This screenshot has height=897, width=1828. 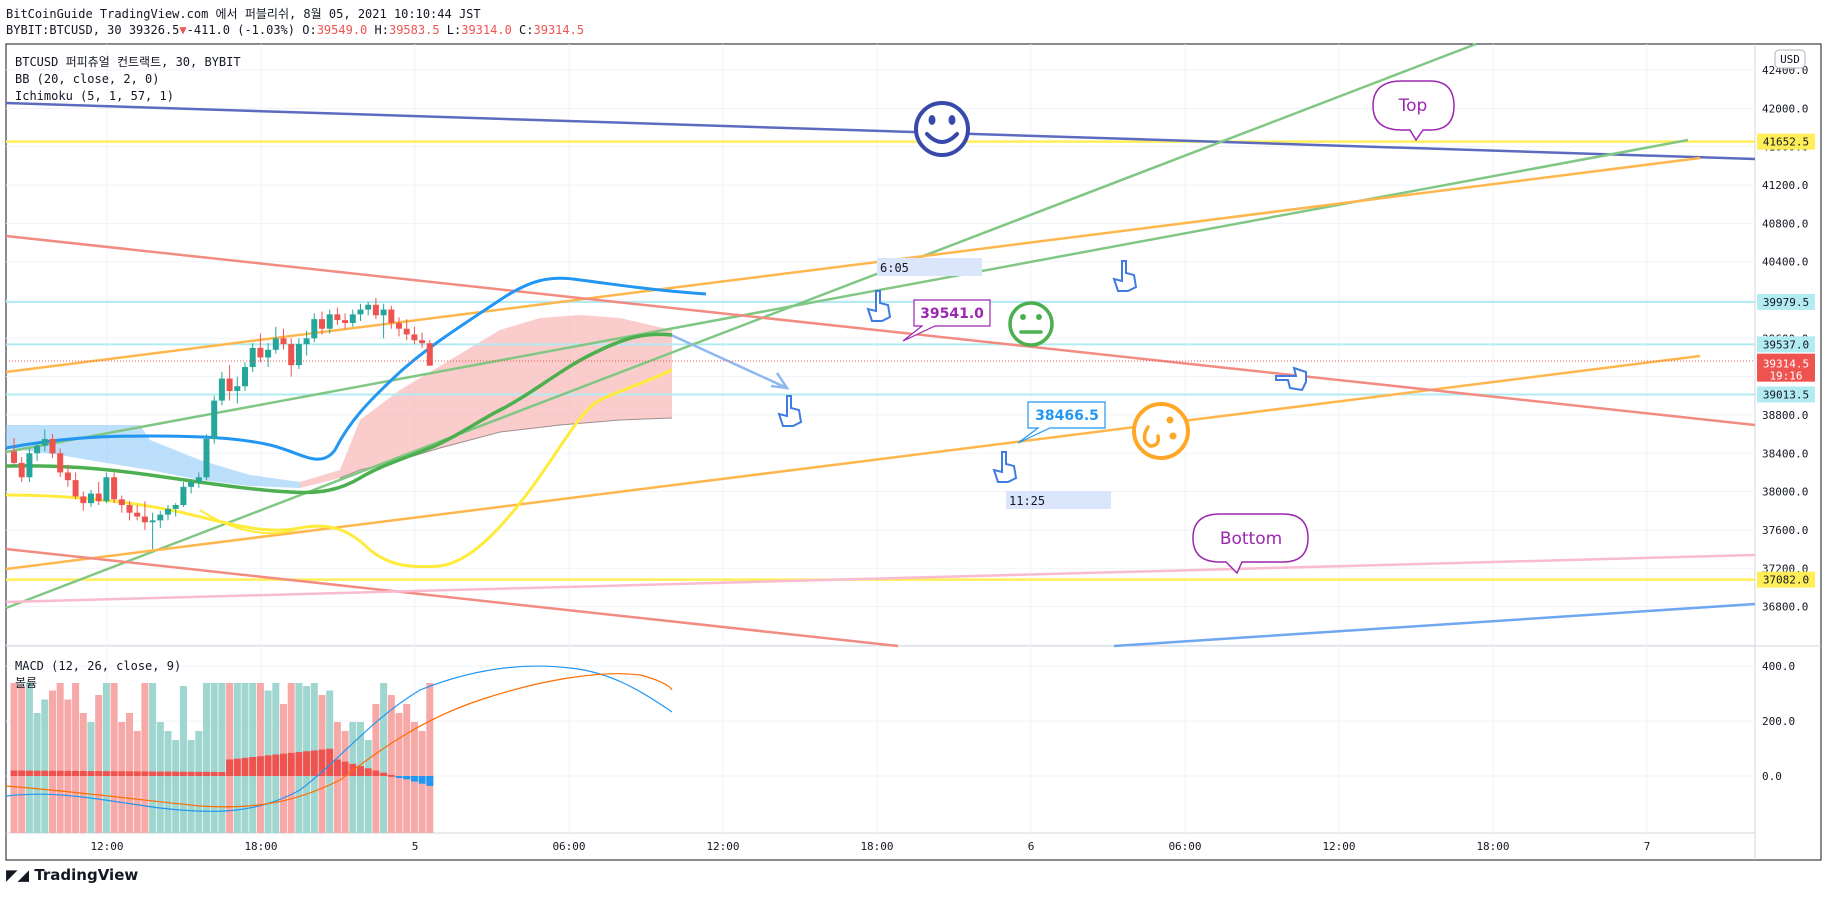 I want to click on price-tick-label: 38000.0, so click(x=1785, y=492).